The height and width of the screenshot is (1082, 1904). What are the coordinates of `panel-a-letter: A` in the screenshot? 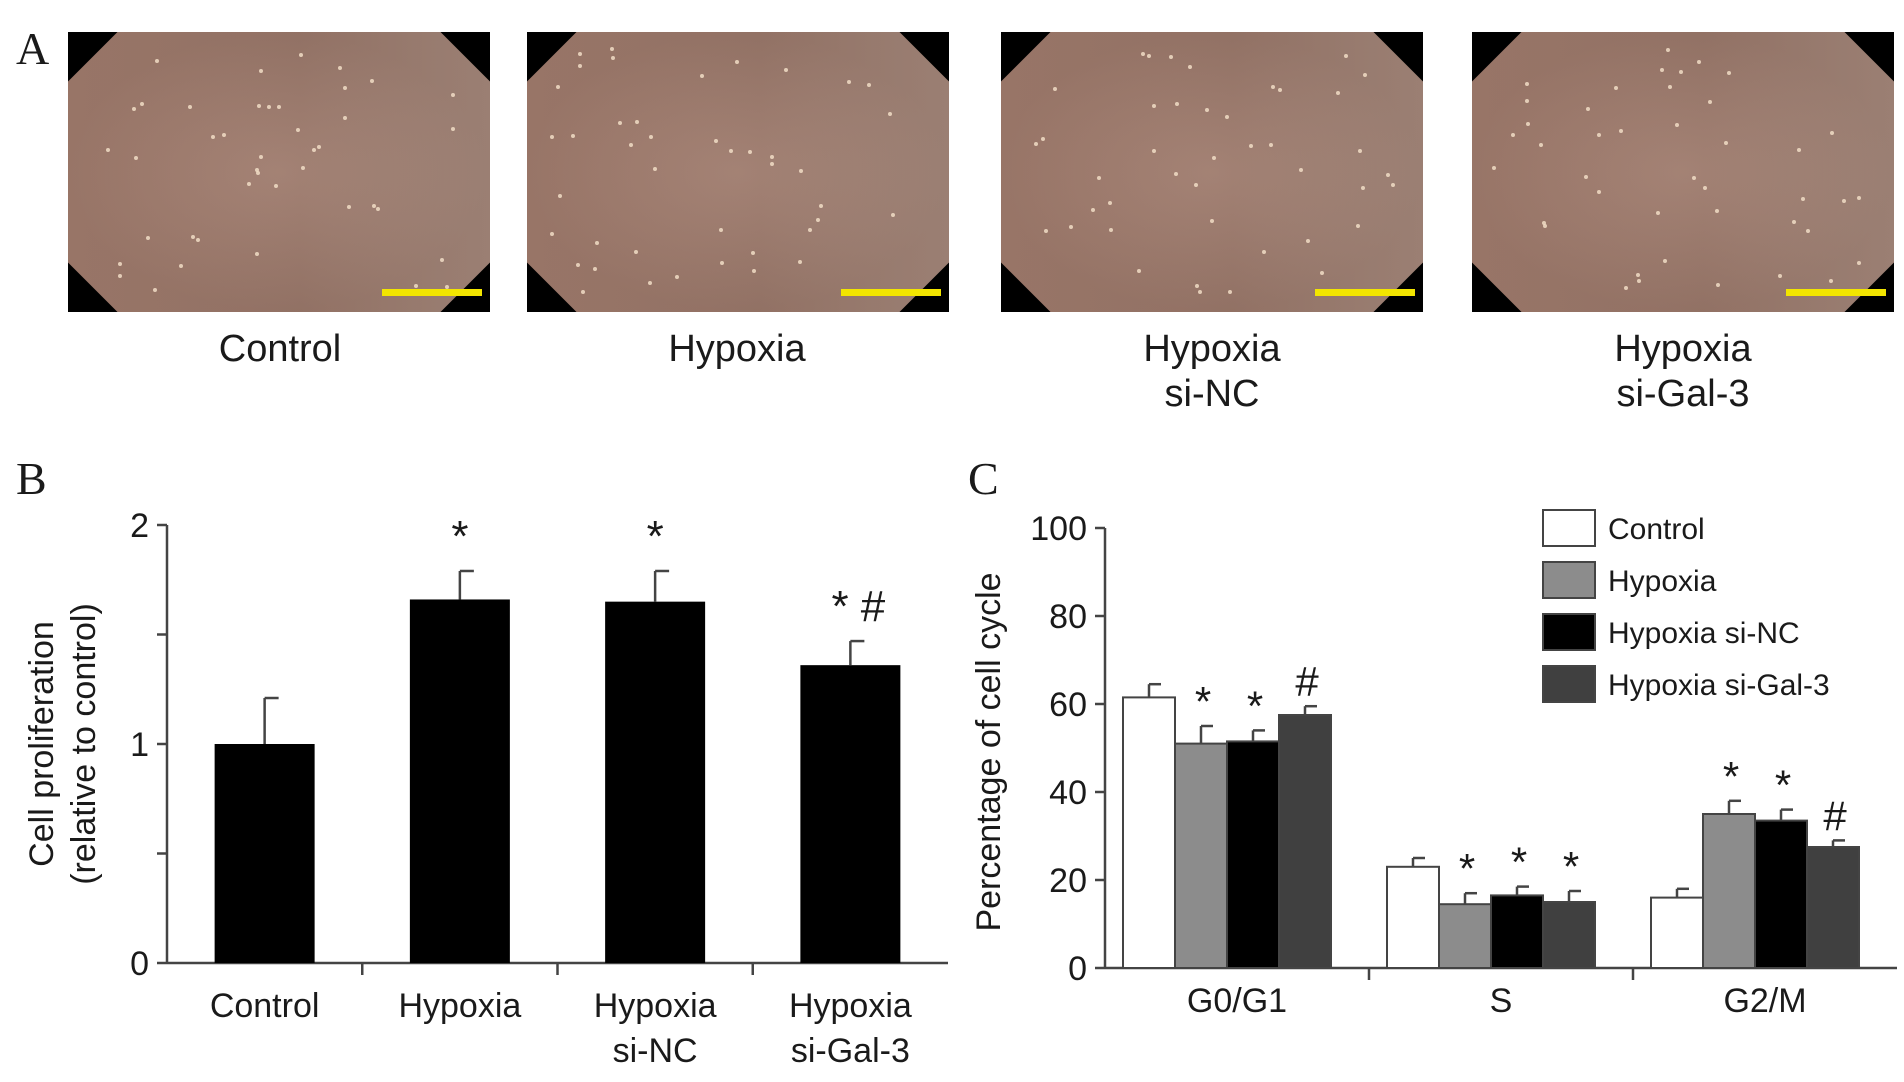 It's located at (33, 48).